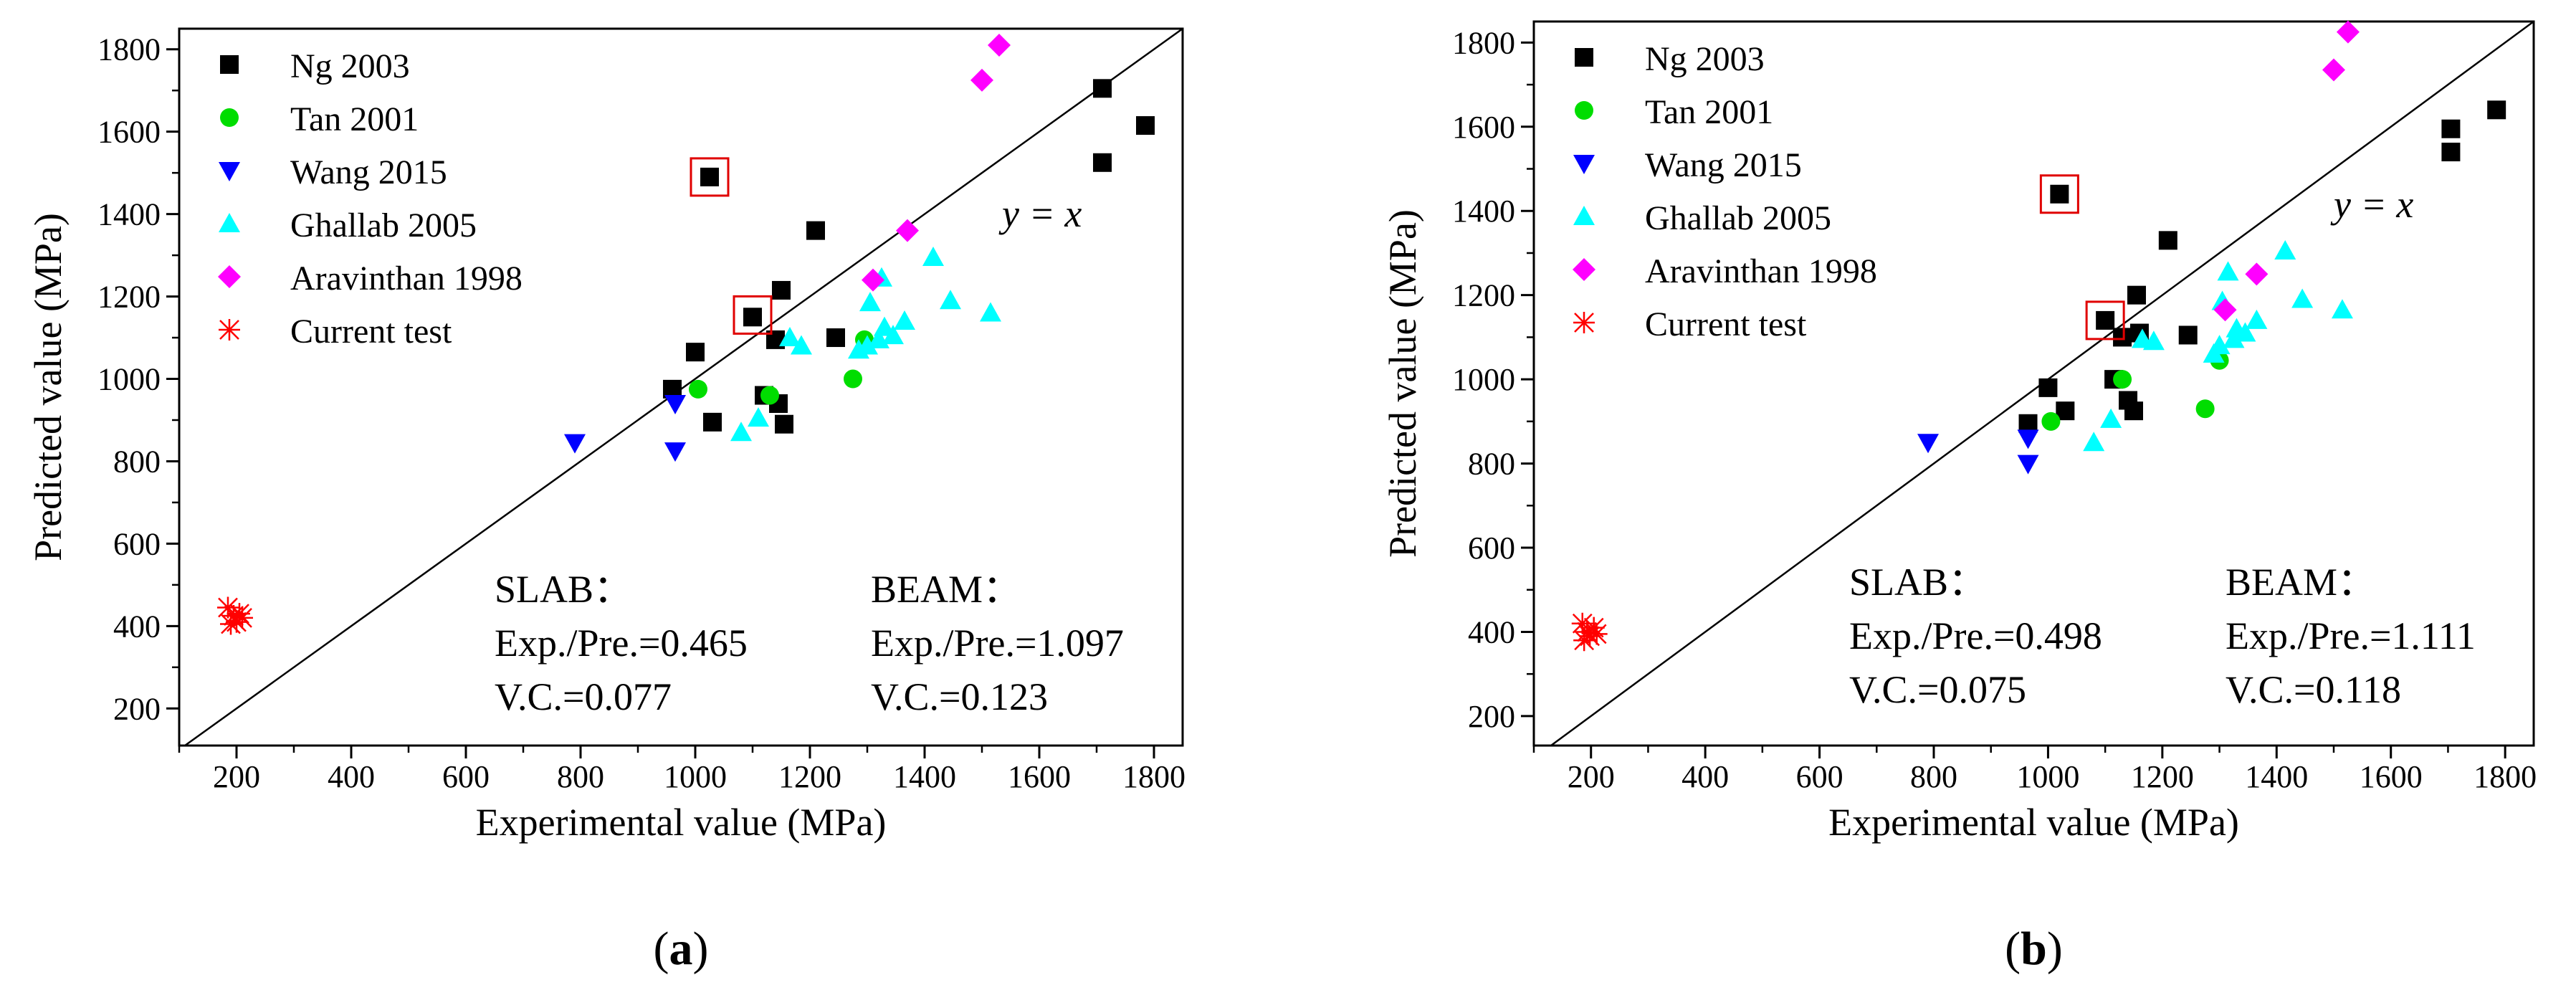  Describe the element at coordinates (959, 696) in the screenshot. I see `beam-vc: V.C.=0.123` at that location.